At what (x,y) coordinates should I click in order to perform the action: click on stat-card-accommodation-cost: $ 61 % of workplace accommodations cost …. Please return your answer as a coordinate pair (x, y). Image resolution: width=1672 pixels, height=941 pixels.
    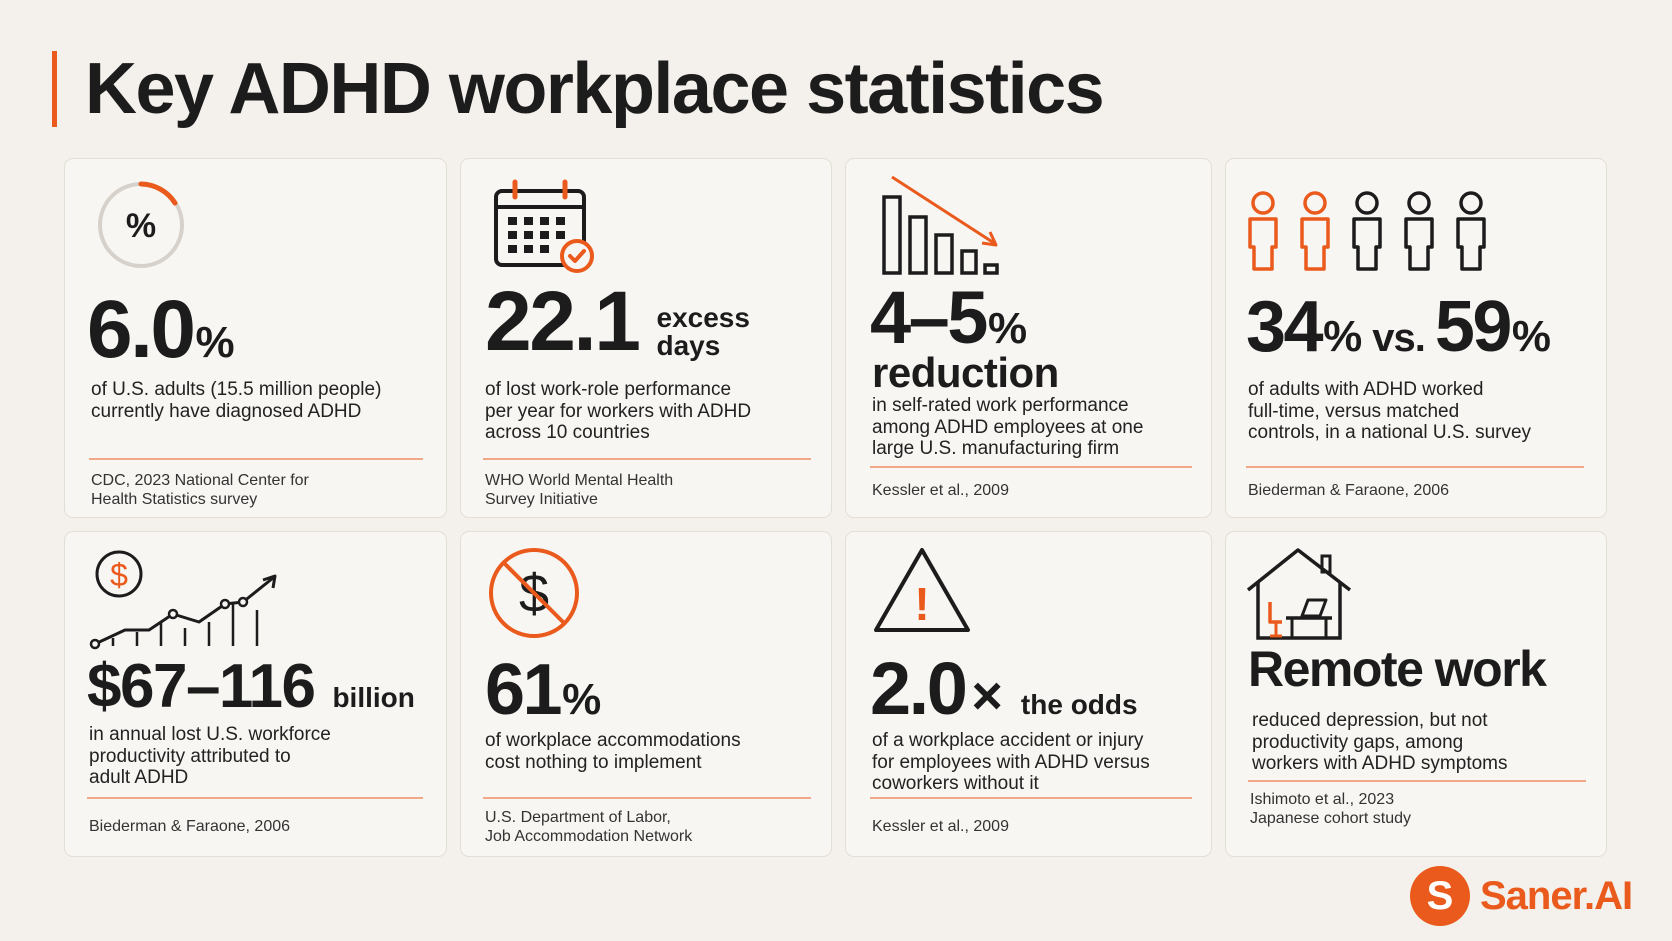
    Looking at the image, I should click on (646, 694).